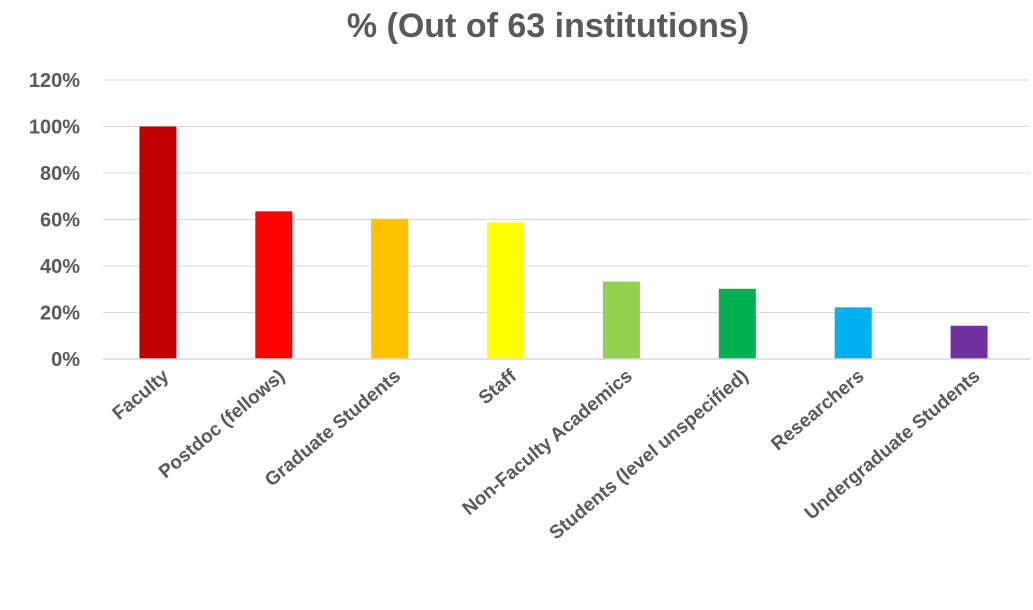 This screenshot has width=1033, height=610. What do you see at coordinates (60, 267) in the screenshot?
I see `y-tick-label: 40%` at bounding box center [60, 267].